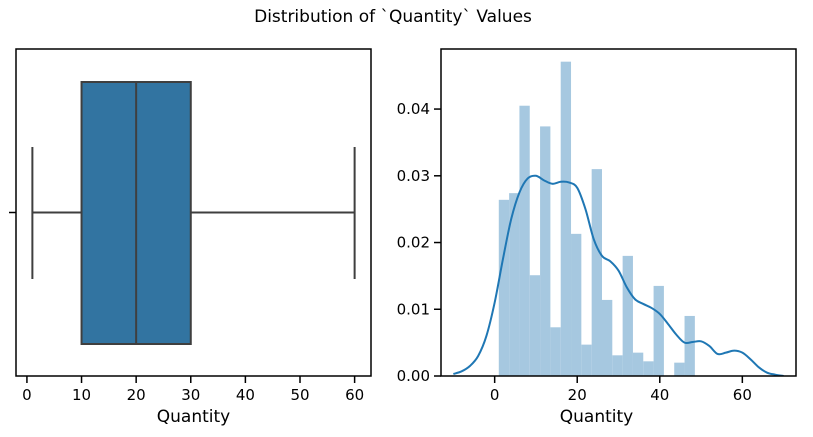 The height and width of the screenshot is (437, 813). What do you see at coordinates (193, 417) in the screenshot?
I see `boxplot-x-axis-label: Quantity` at bounding box center [193, 417].